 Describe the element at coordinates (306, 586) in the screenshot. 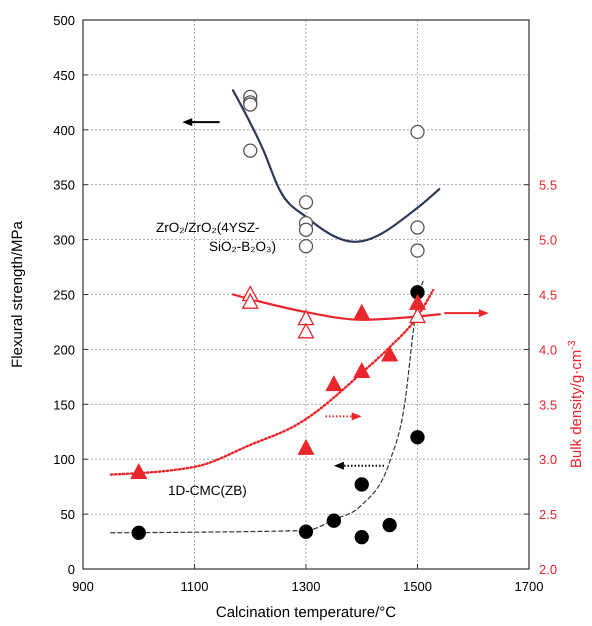

I see `x-tick-label: 1300` at that location.